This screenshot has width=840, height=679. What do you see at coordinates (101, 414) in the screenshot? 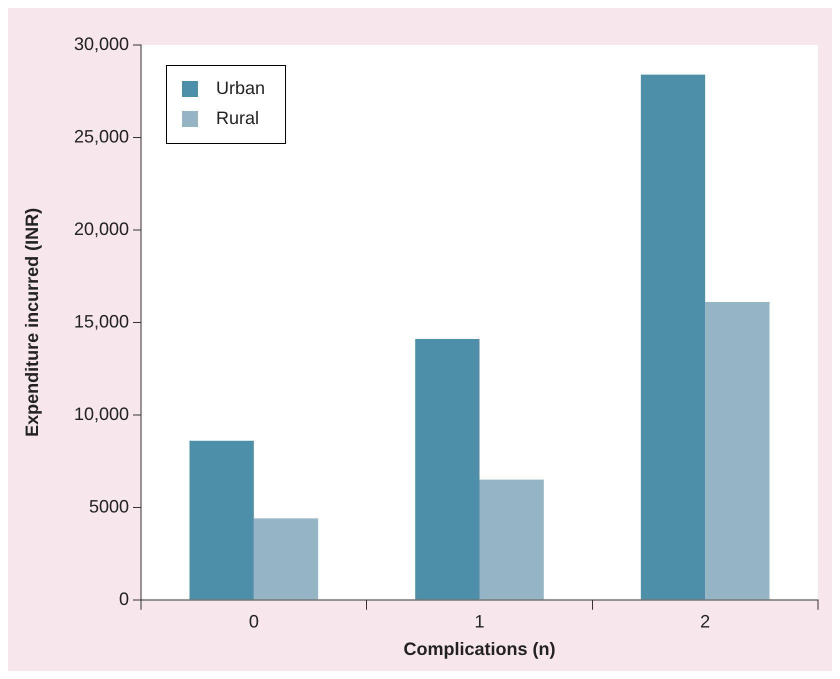
I see `y-tick-label: 10,000` at bounding box center [101, 414].